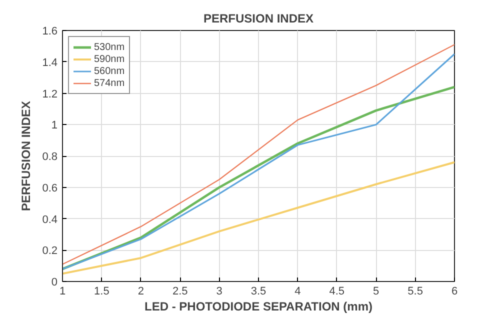 The height and width of the screenshot is (316, 500). Describe the element at coordinates (415, 292) in the screenshot. I see `x-tick-label: 5.5` at that location.